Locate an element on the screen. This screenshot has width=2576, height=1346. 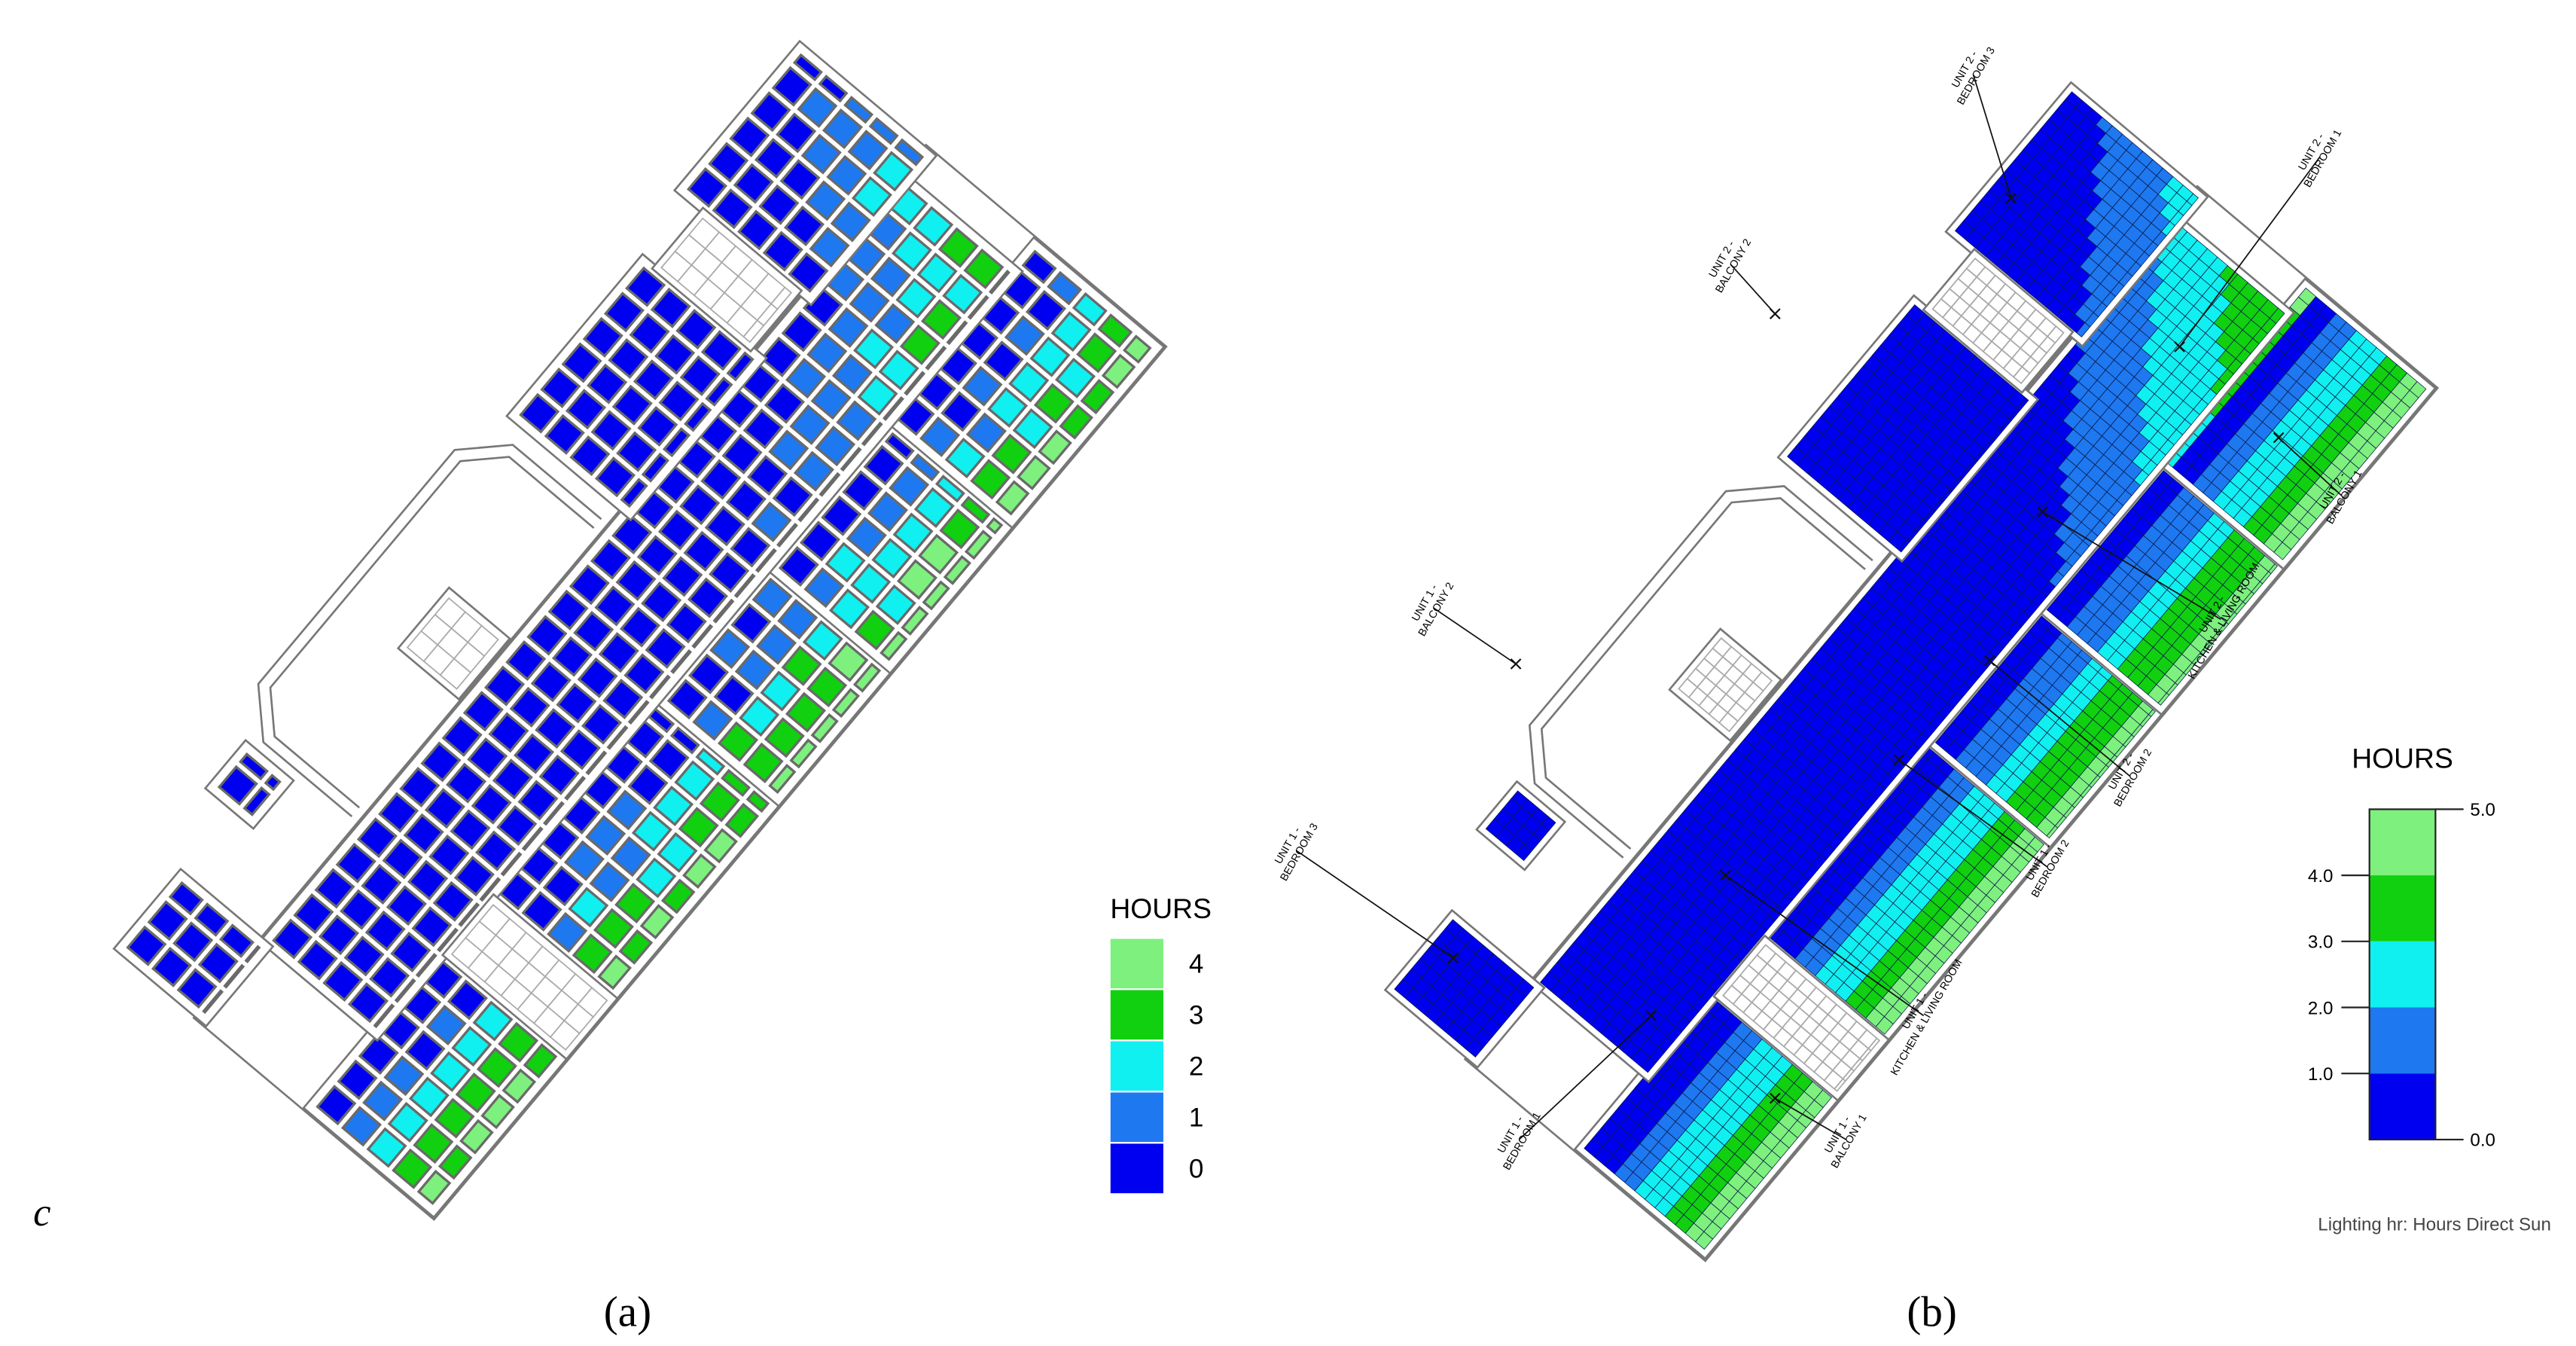
legend-label: 3 is located at coordinates (1196, 1015).